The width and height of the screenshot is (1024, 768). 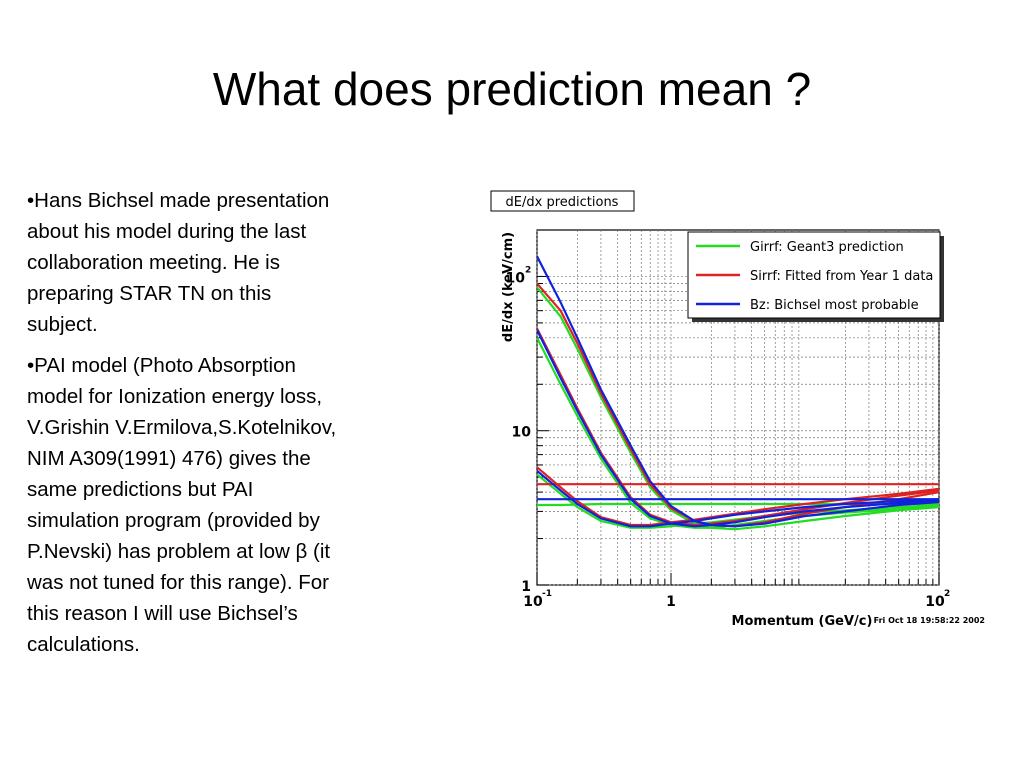 I want to click on y-tick-label: 1, so click(x=526, y=587).